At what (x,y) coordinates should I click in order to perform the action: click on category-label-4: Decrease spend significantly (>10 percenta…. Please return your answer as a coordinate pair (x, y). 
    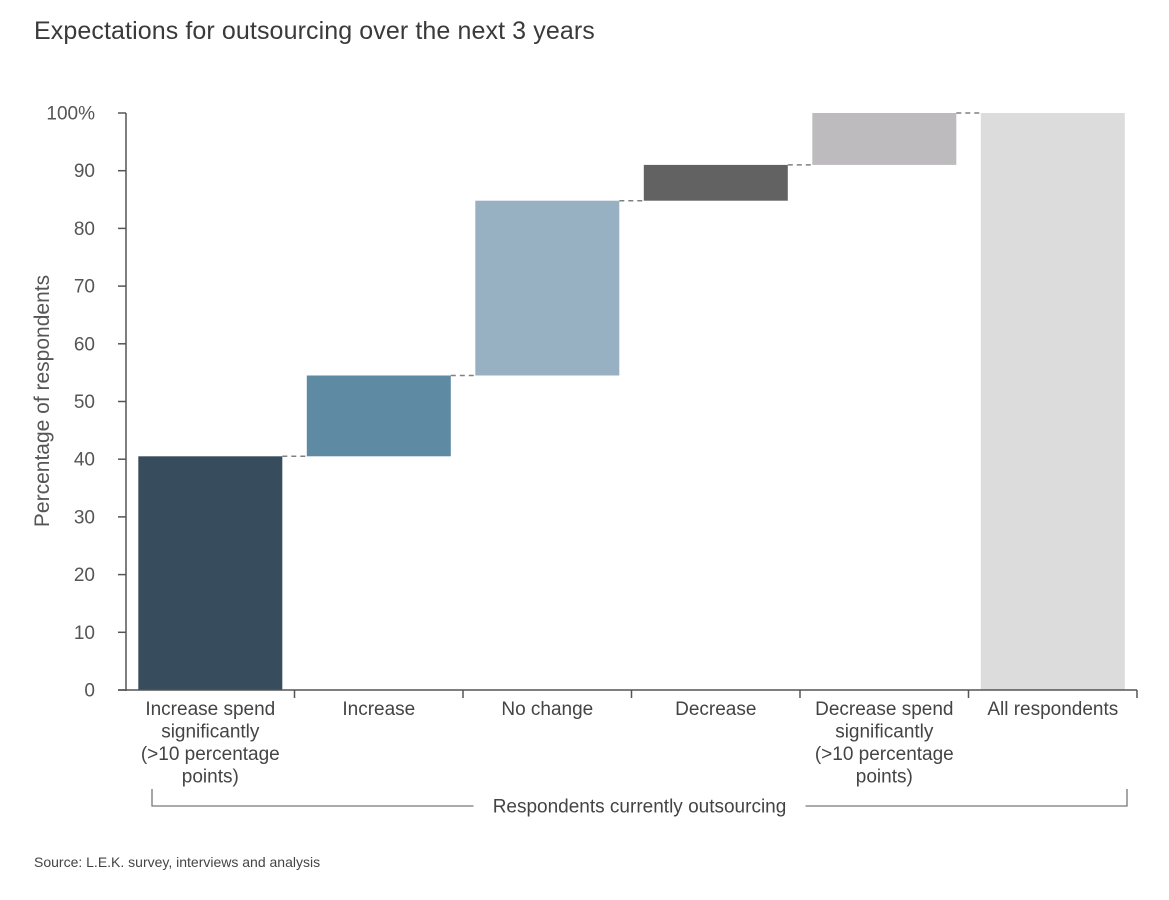
    Looking at the image, I should click on (884, 743).